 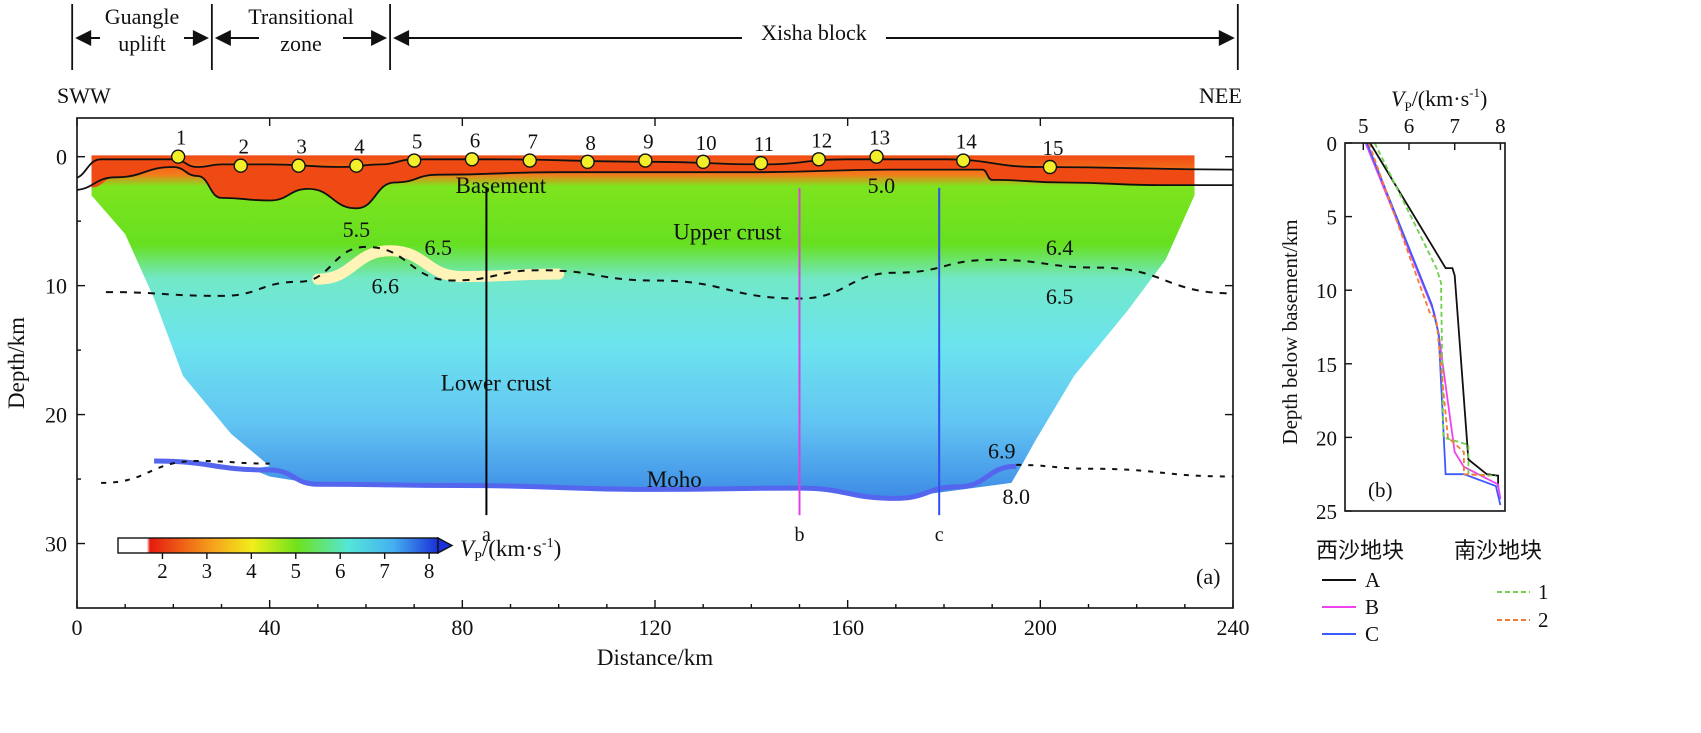 What do you see at coordinates (162, 571) in the screenshot?
I see `colorbar-tick-label: 2` at bounding box center [162, 571].